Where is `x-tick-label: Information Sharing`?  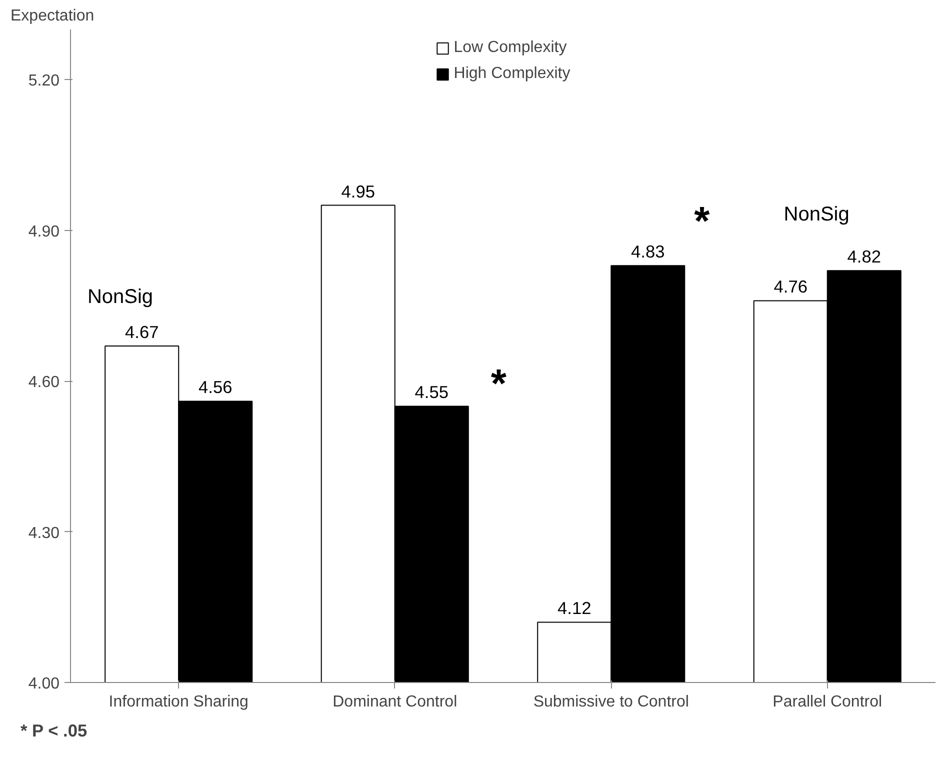
x-tick-label: Information Sharing is located at coordinates (178, 702).